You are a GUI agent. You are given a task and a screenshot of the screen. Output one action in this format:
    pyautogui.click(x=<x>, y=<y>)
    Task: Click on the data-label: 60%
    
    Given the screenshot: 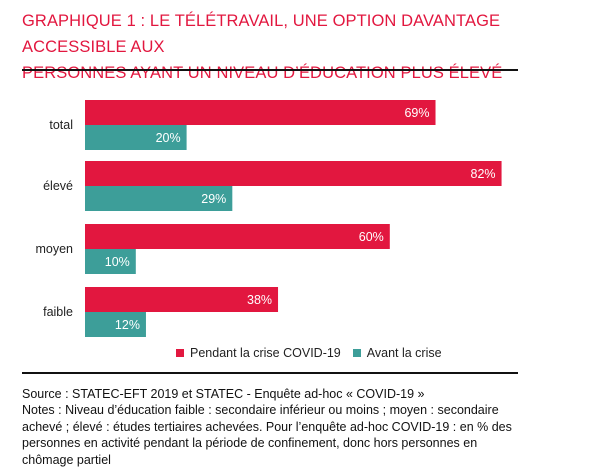 What is the action you would take?
    pyautogui.click(x=371, y=237)
    